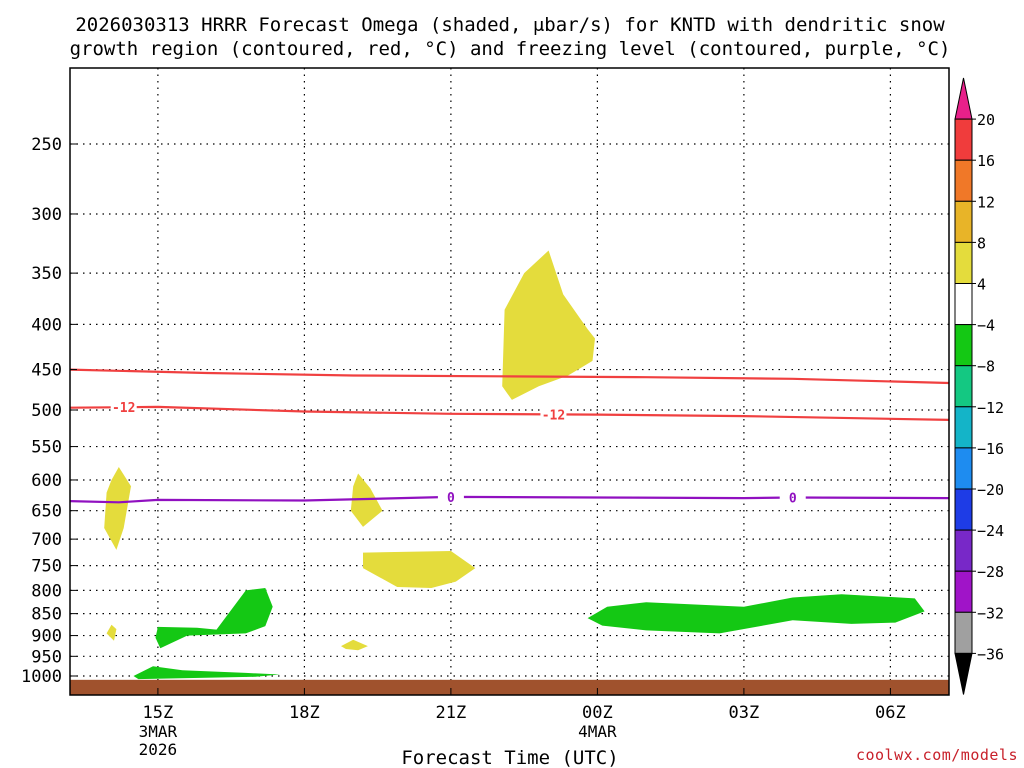 This screenshot has width=1024, height=768. Describe the element at coordinates (744, 713) in the screenshot. I see `x-tick-label-03Z: 03Z` at that location.